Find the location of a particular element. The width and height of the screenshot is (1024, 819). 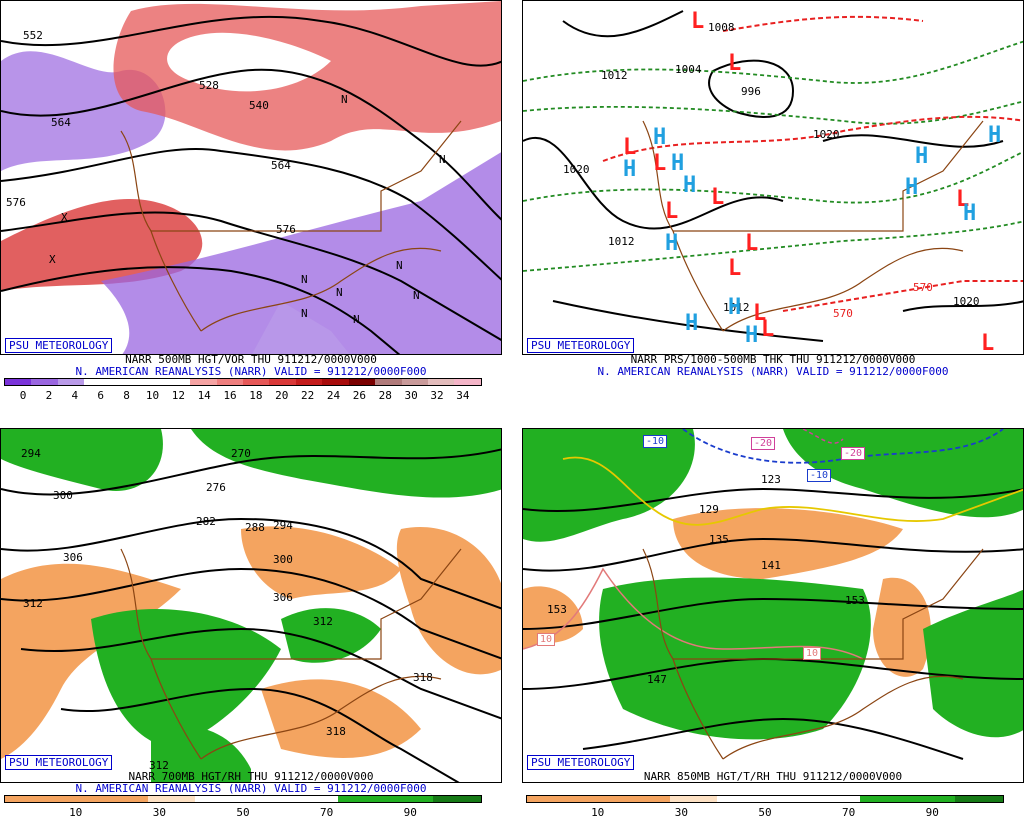

colorbar-tick-label: 90 is located at coordinates (932, 812).